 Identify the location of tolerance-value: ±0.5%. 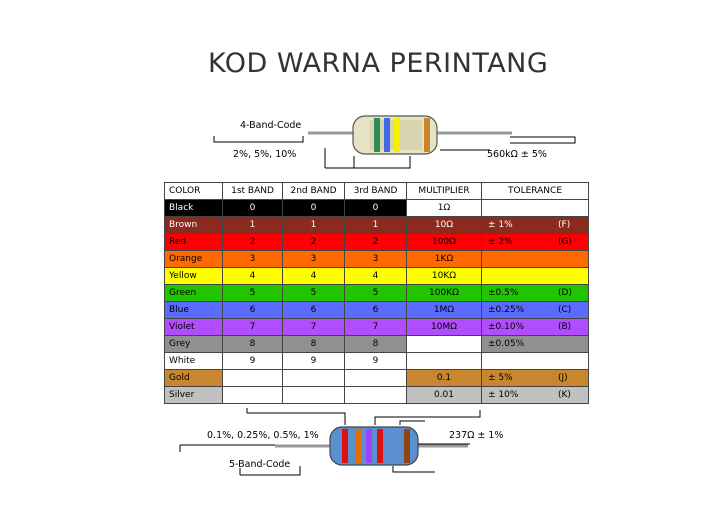
(503, 293).